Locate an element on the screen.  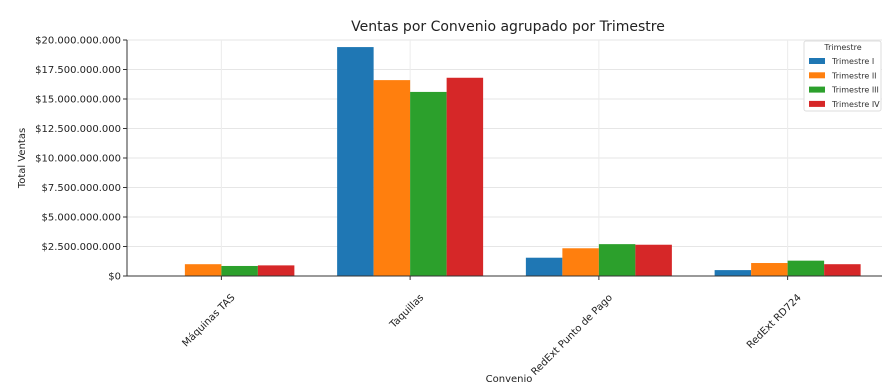
legend-label: Trimestre III is located at coordinates (855, 90).